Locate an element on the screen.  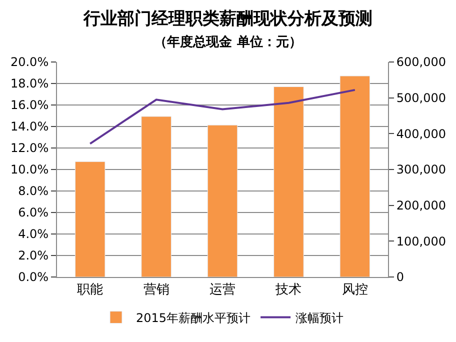
y-tick-label: 0.0% is located at coordinates (33, 277).